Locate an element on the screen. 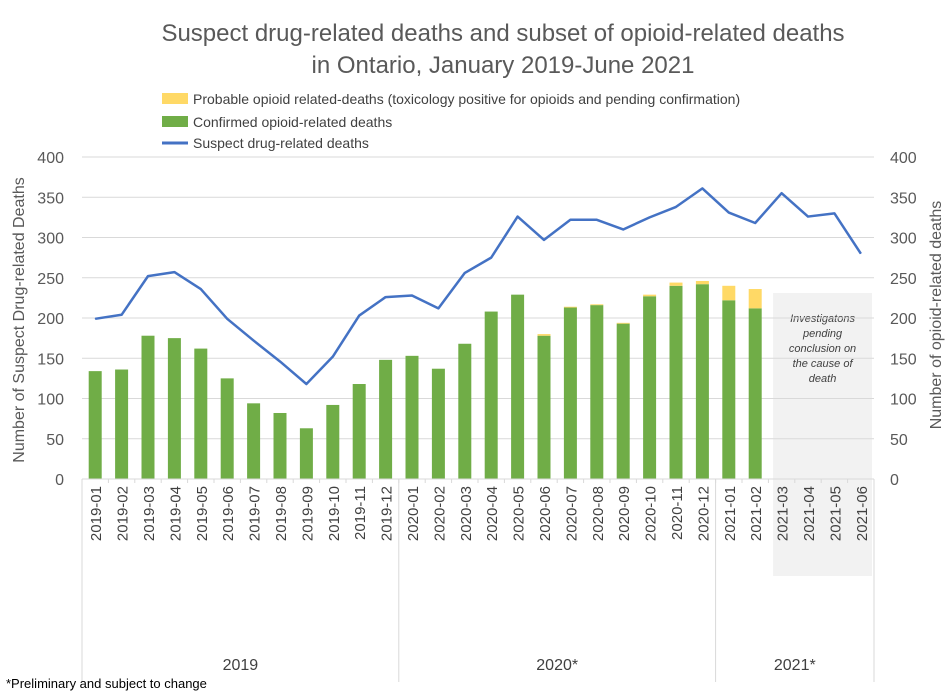  y-tick-label-left: 0 is located at coordinates (59, 480).